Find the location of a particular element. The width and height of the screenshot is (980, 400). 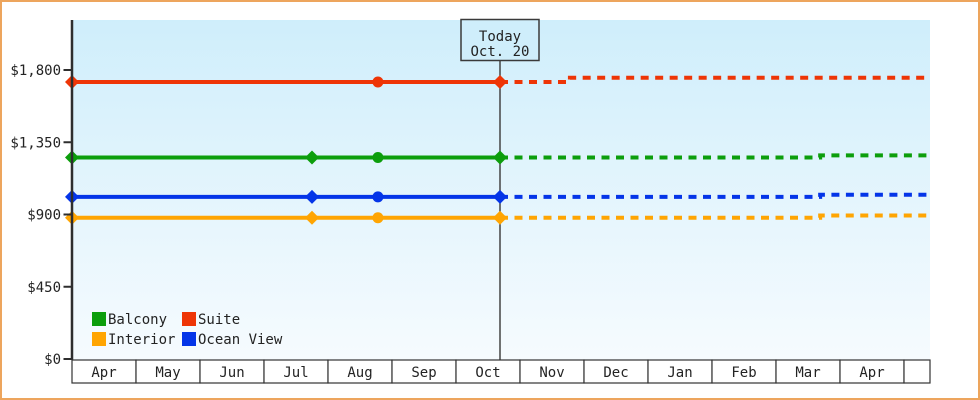

legend-label-ocean-view: Ocean View is located at coordinates (240, 340).